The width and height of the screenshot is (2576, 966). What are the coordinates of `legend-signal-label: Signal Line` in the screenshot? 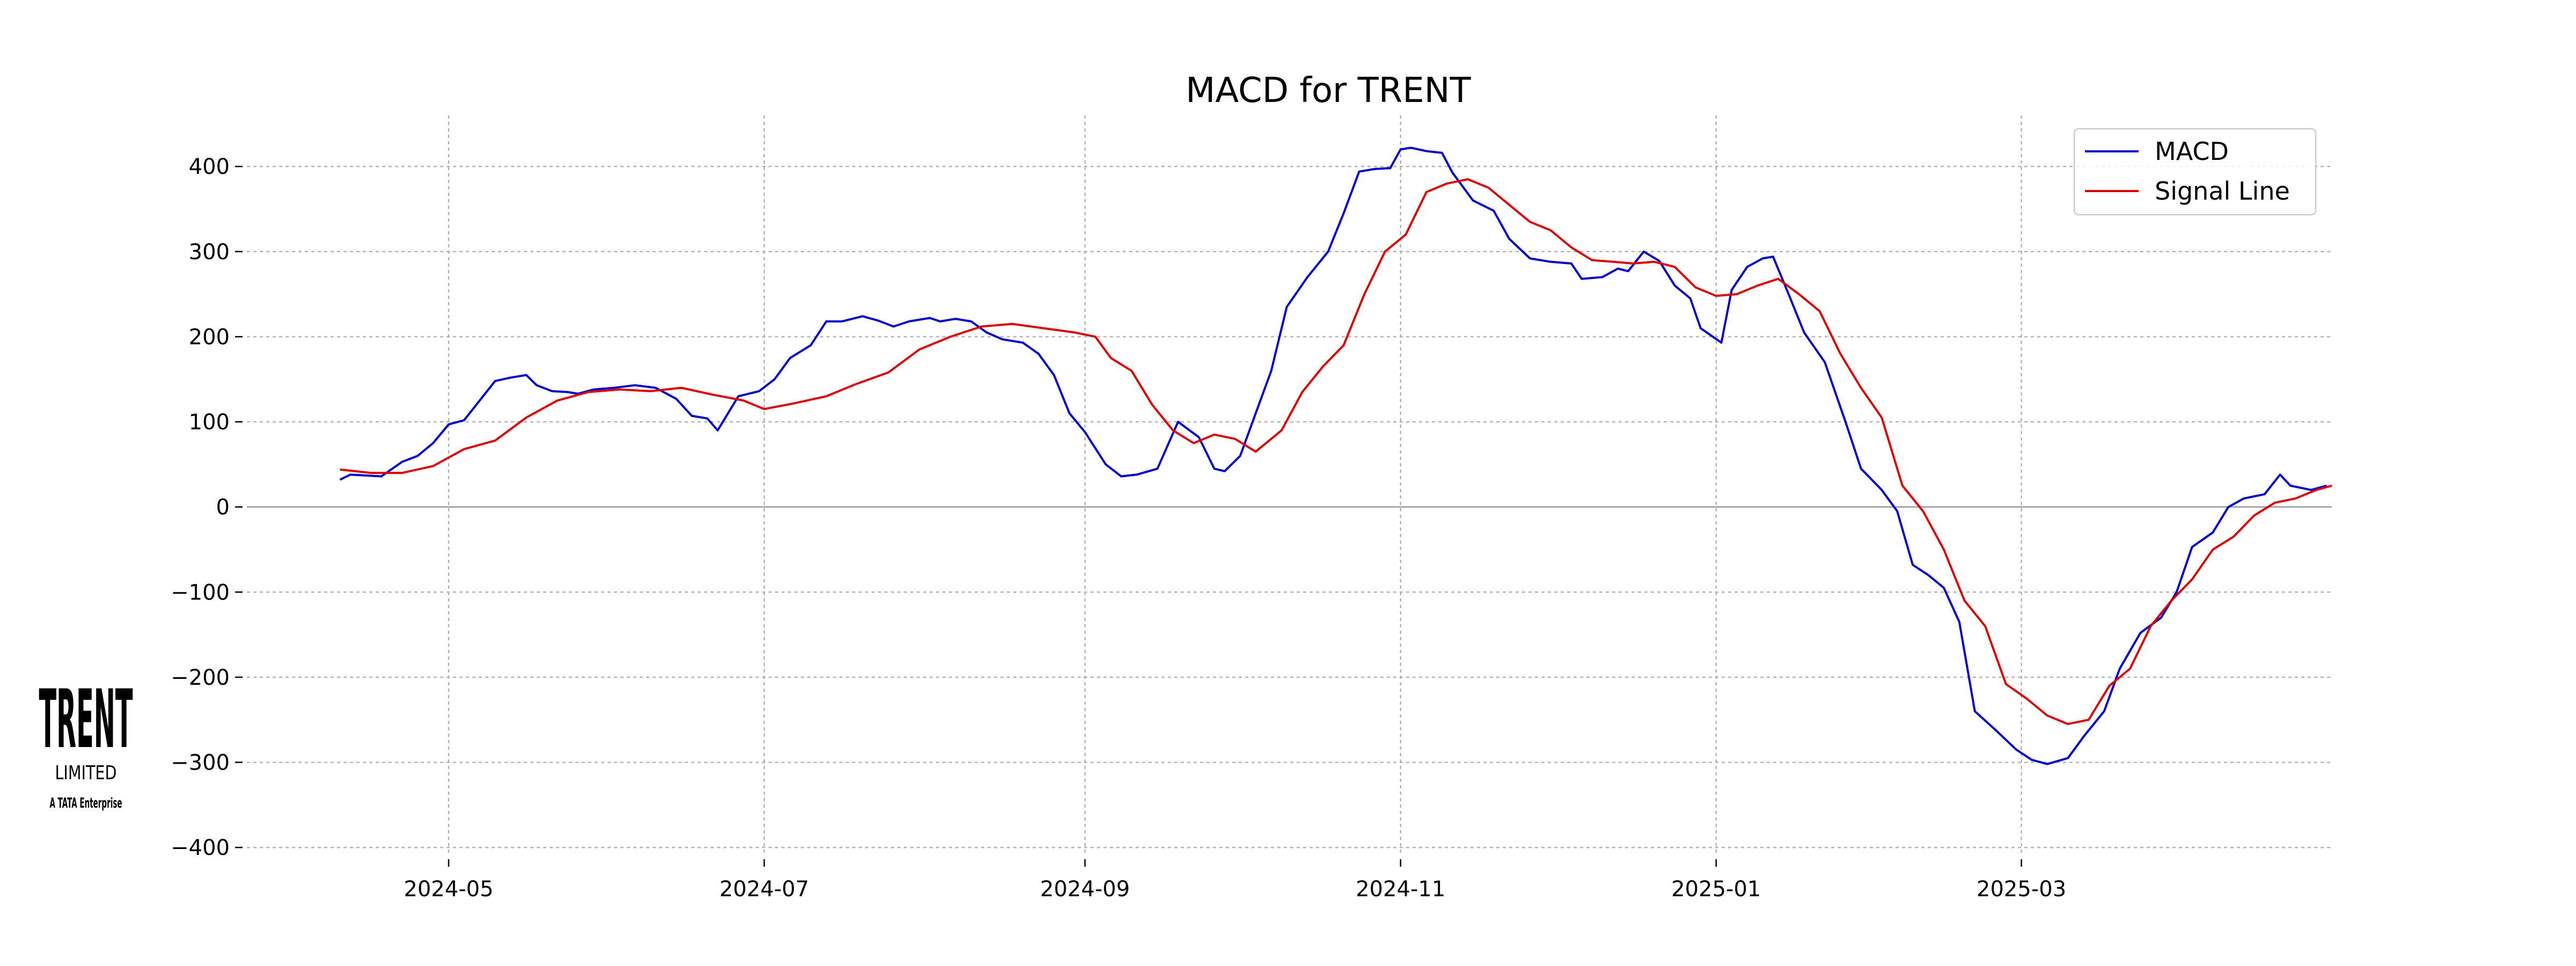 It's located at (2222, 191).